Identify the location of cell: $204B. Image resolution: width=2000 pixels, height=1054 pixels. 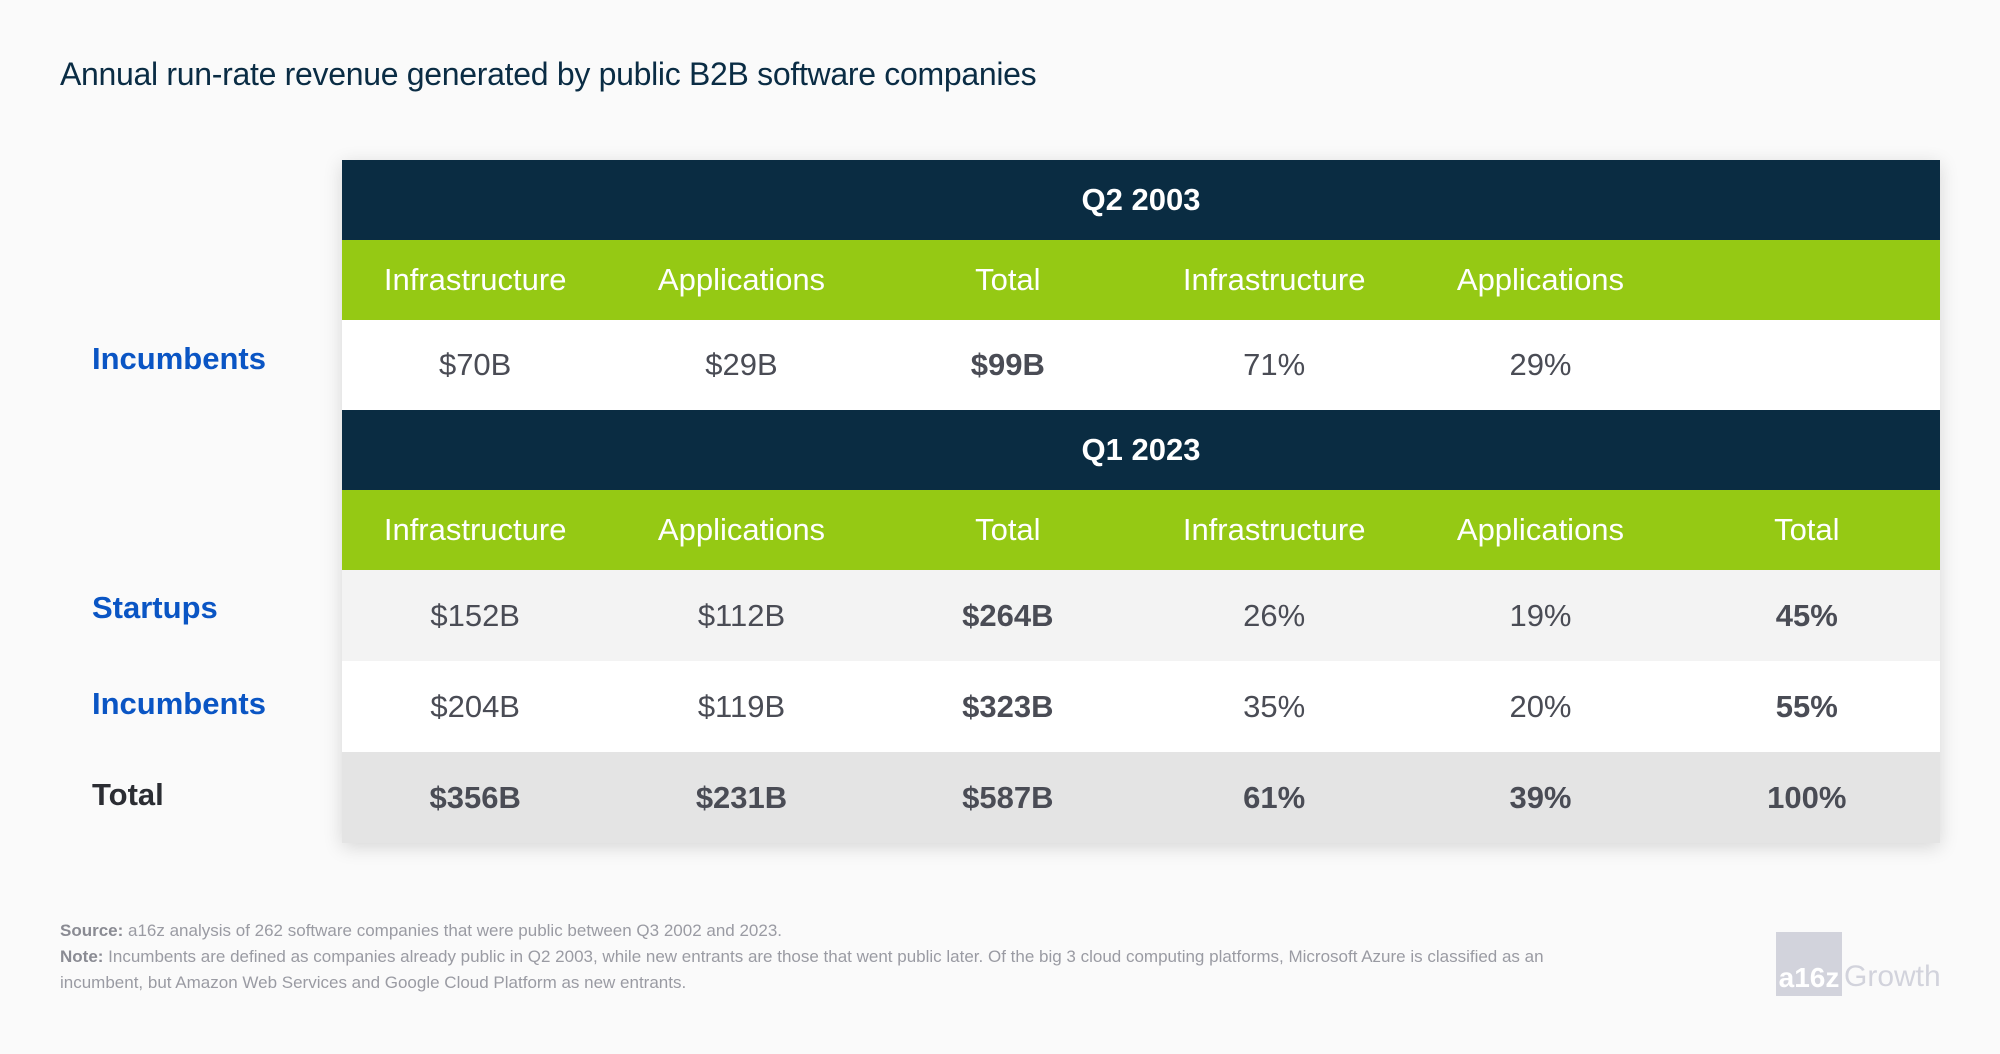
(475, 706).